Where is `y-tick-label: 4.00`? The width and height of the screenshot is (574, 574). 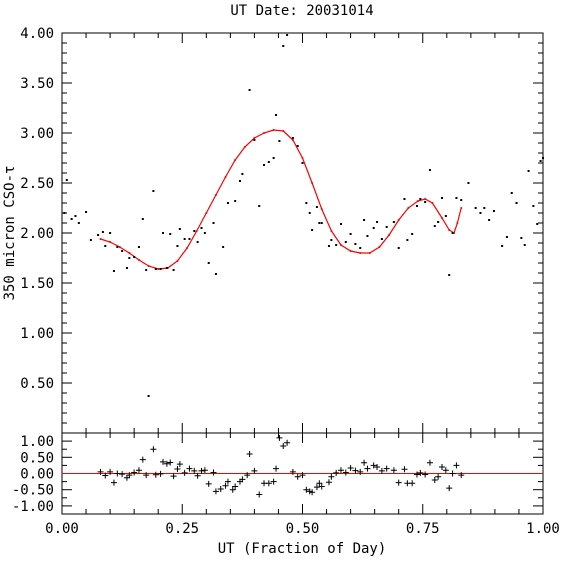 y-tick-label: 4.00 is located at coordinates (37, 34).